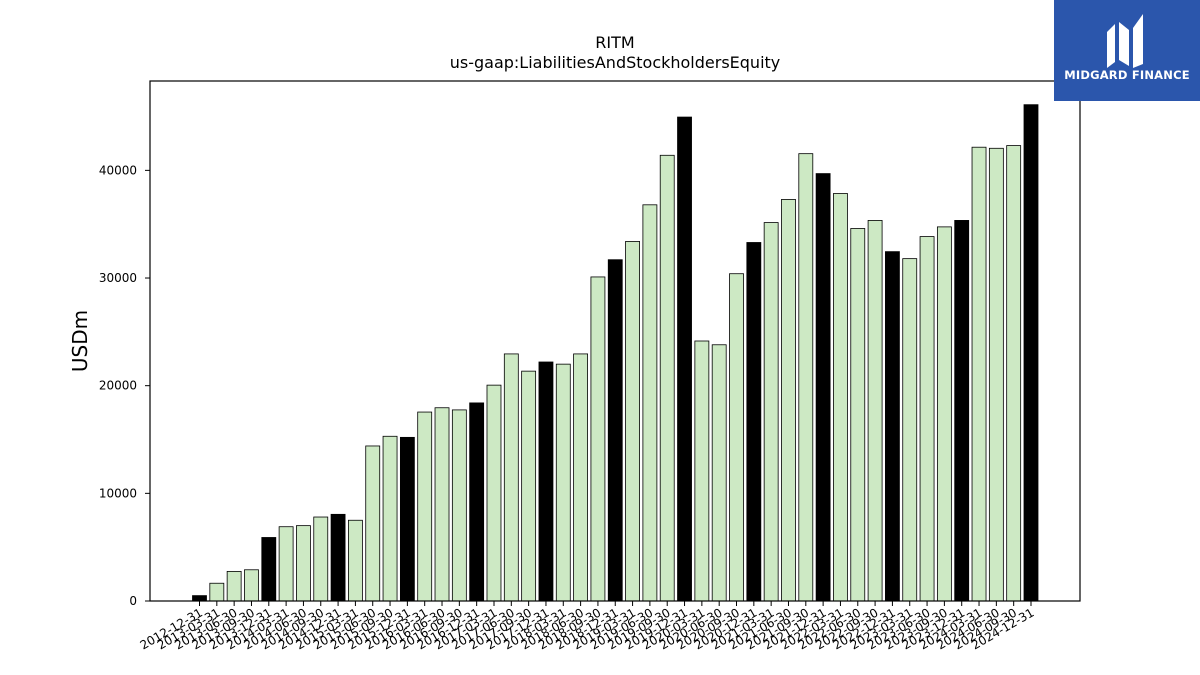  What do you see at coordinates (1125, 41) in the screenshot?
I see `midgard-logo-icon` at bounding box center [1125, 41].